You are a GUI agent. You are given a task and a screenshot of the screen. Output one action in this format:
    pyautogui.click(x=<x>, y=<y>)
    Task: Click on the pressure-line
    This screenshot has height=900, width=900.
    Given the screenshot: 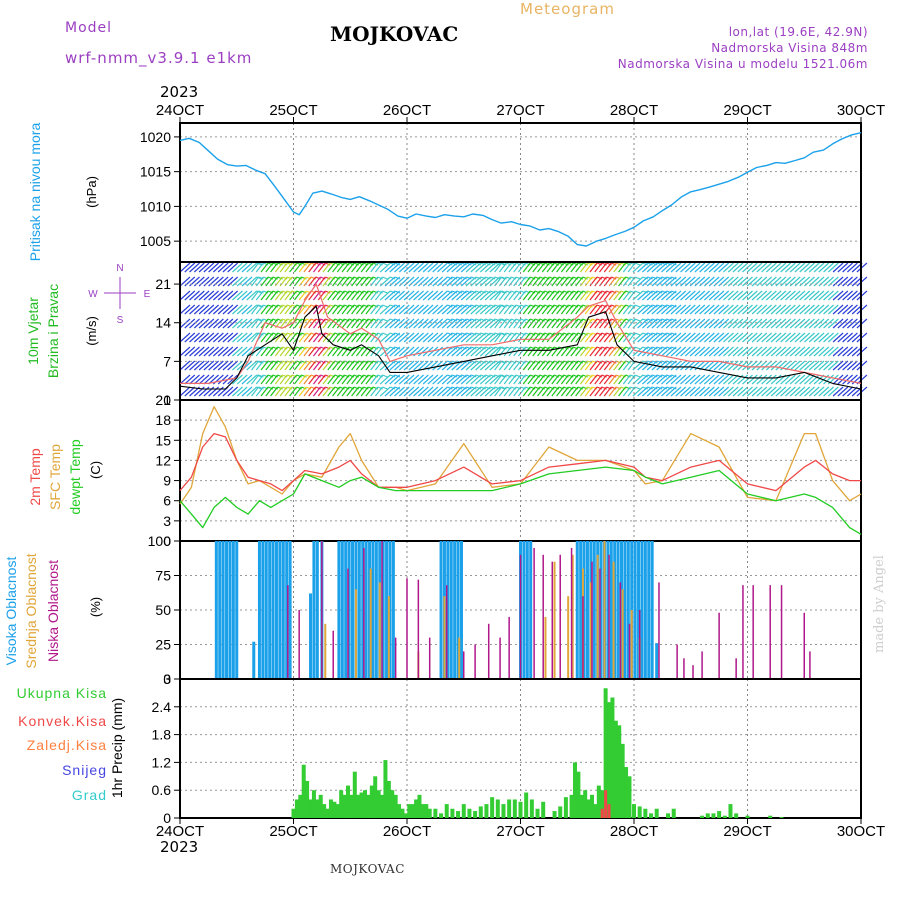 What is the action you would take?
    pyautogui.click(x=520, y=189)
    